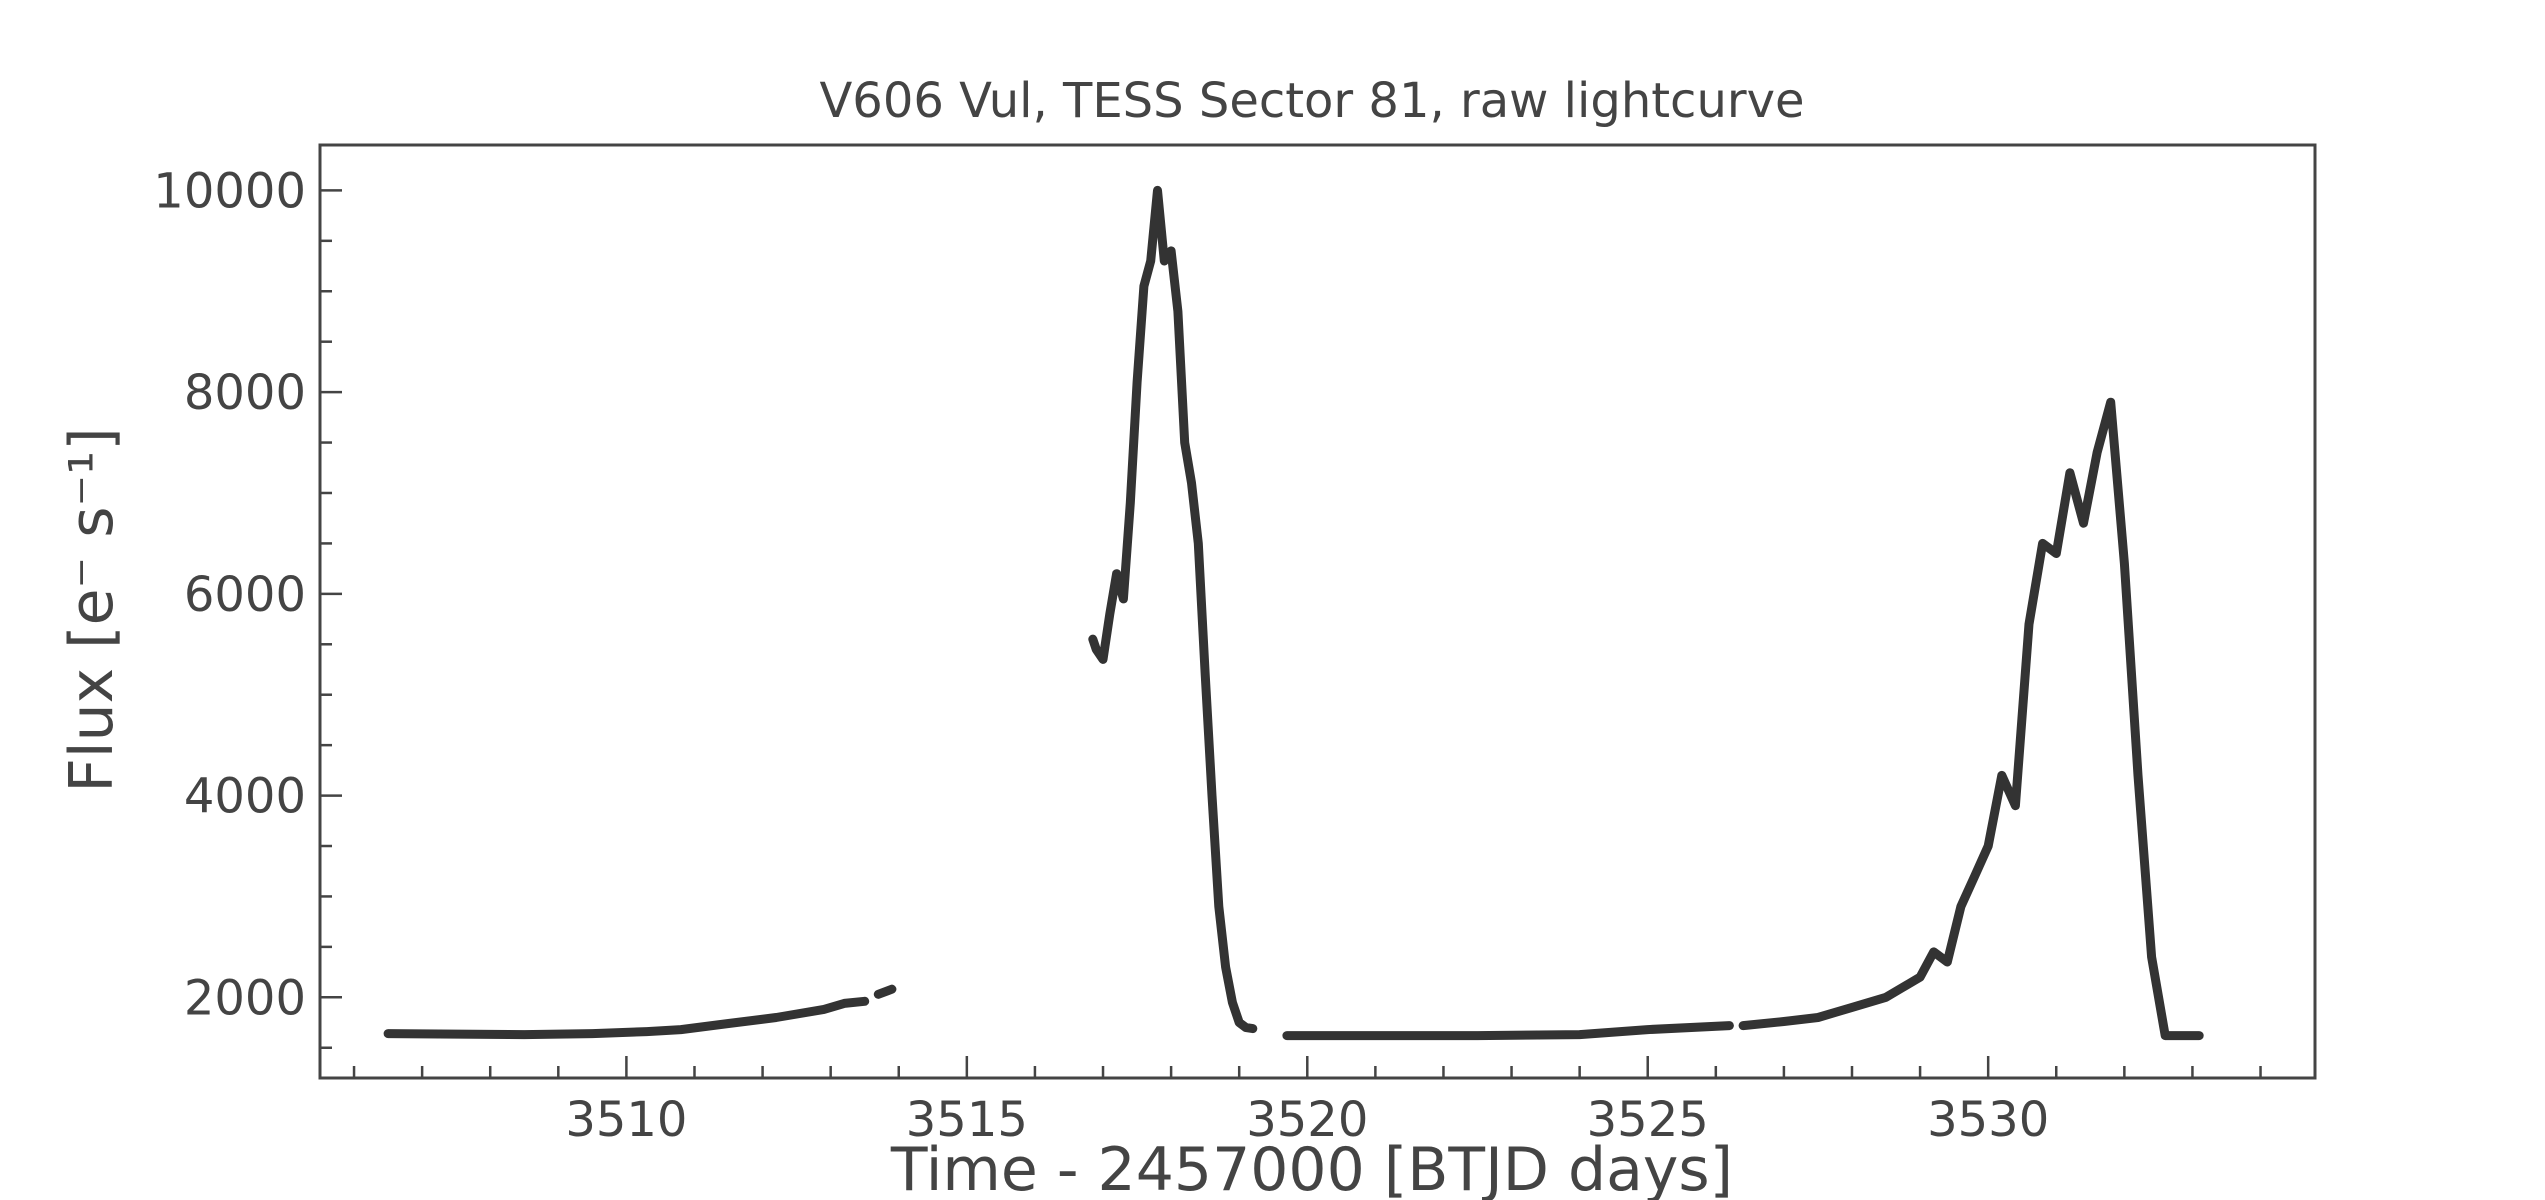  What do you see at coordinates (967, 1120) in the screenshot?
I see `x-tick-label: 3515` at bounding box center [967, 1120].